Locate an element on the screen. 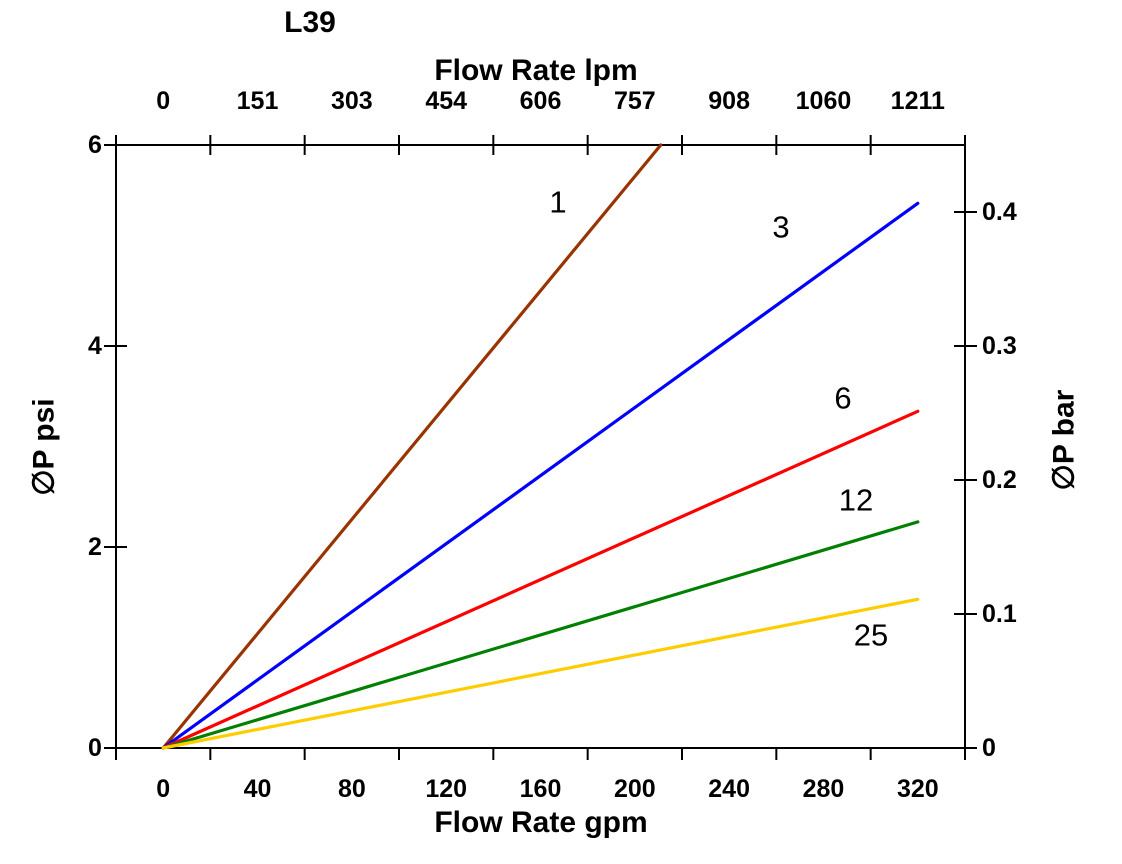 This screenshot has width=1122, height=864. right-tick-label: 0.1 is located at coordinates (999, 614).